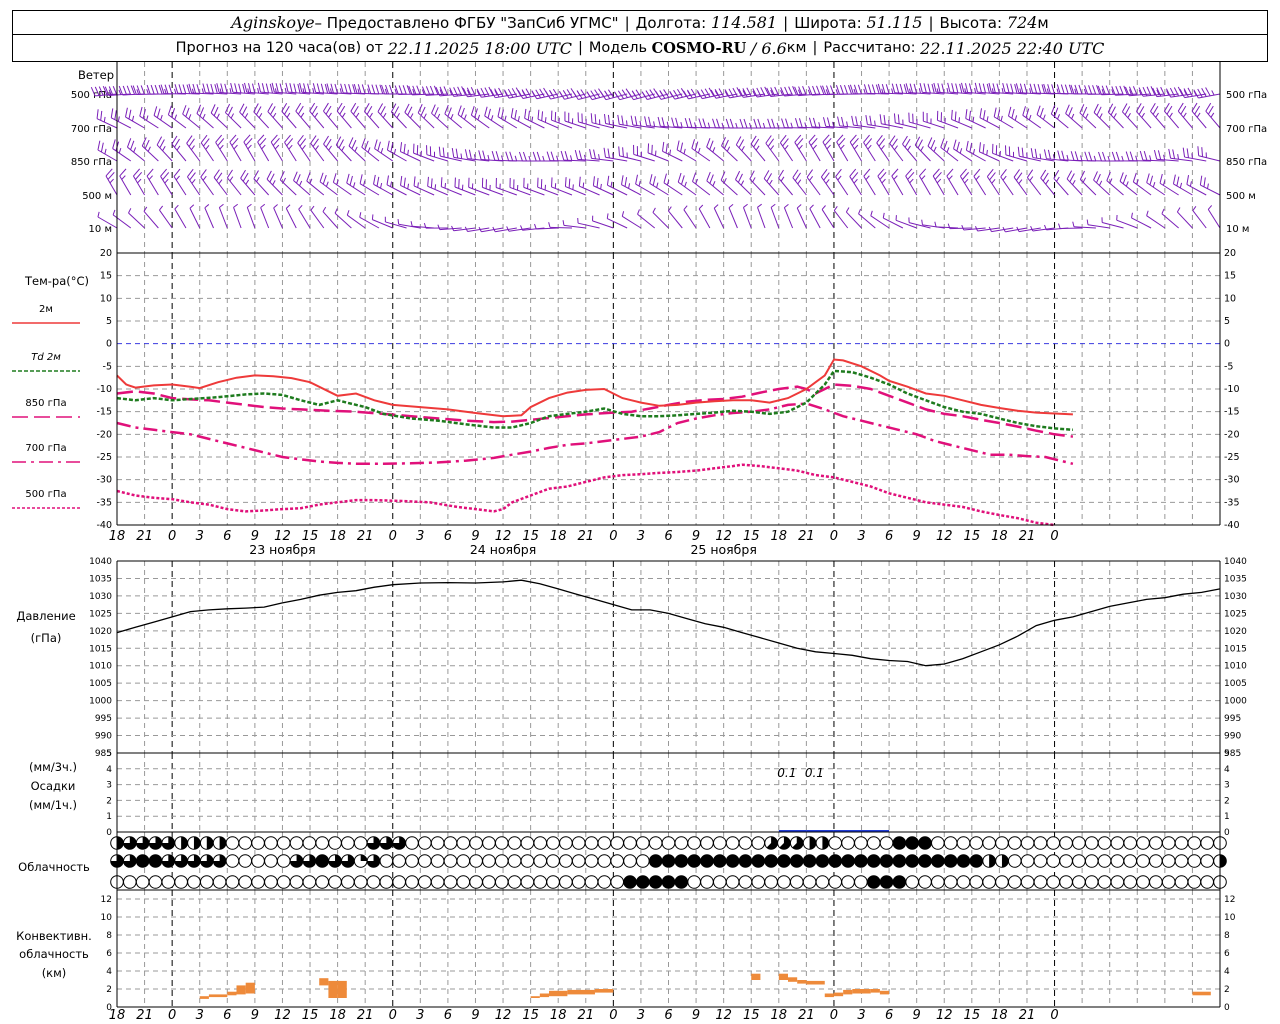 This screenshot has width=1280, height=1024. I want to click on hour-label: 3, so click(641, 536).